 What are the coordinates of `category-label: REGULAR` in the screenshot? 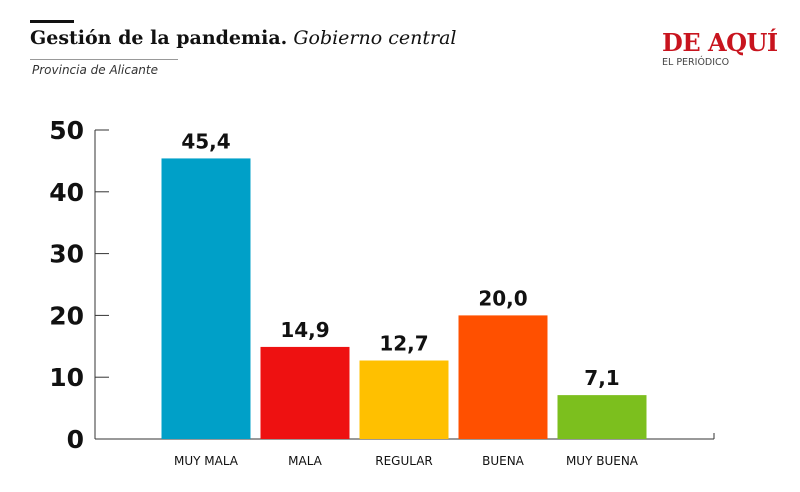 It's located at (404, 461).